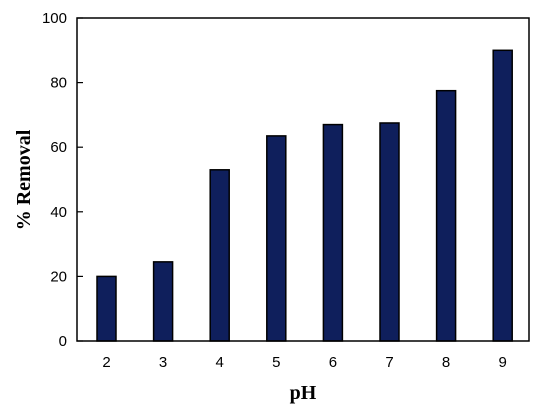  Describe the element at coordinates (106, 362) in the screenshot. I see `x-tick-label: 2` at that location.